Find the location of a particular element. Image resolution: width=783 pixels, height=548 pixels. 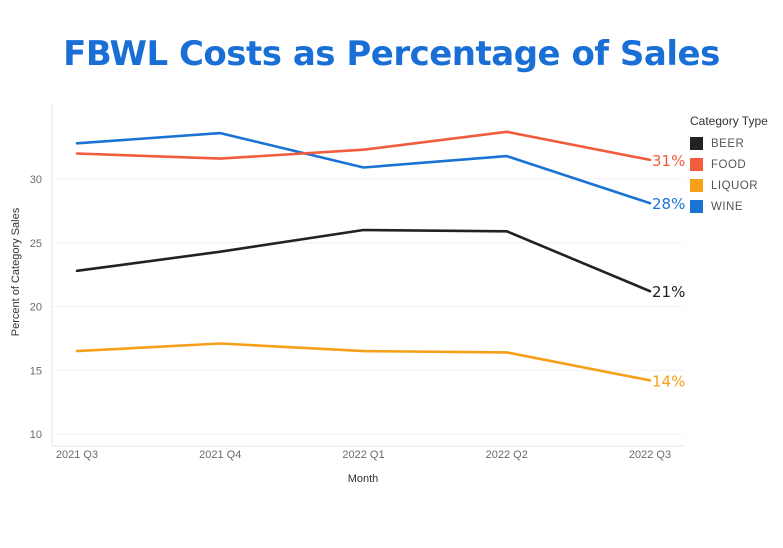

y-axis-title: Percent of Category Sales is located at coordinates (16, 271).